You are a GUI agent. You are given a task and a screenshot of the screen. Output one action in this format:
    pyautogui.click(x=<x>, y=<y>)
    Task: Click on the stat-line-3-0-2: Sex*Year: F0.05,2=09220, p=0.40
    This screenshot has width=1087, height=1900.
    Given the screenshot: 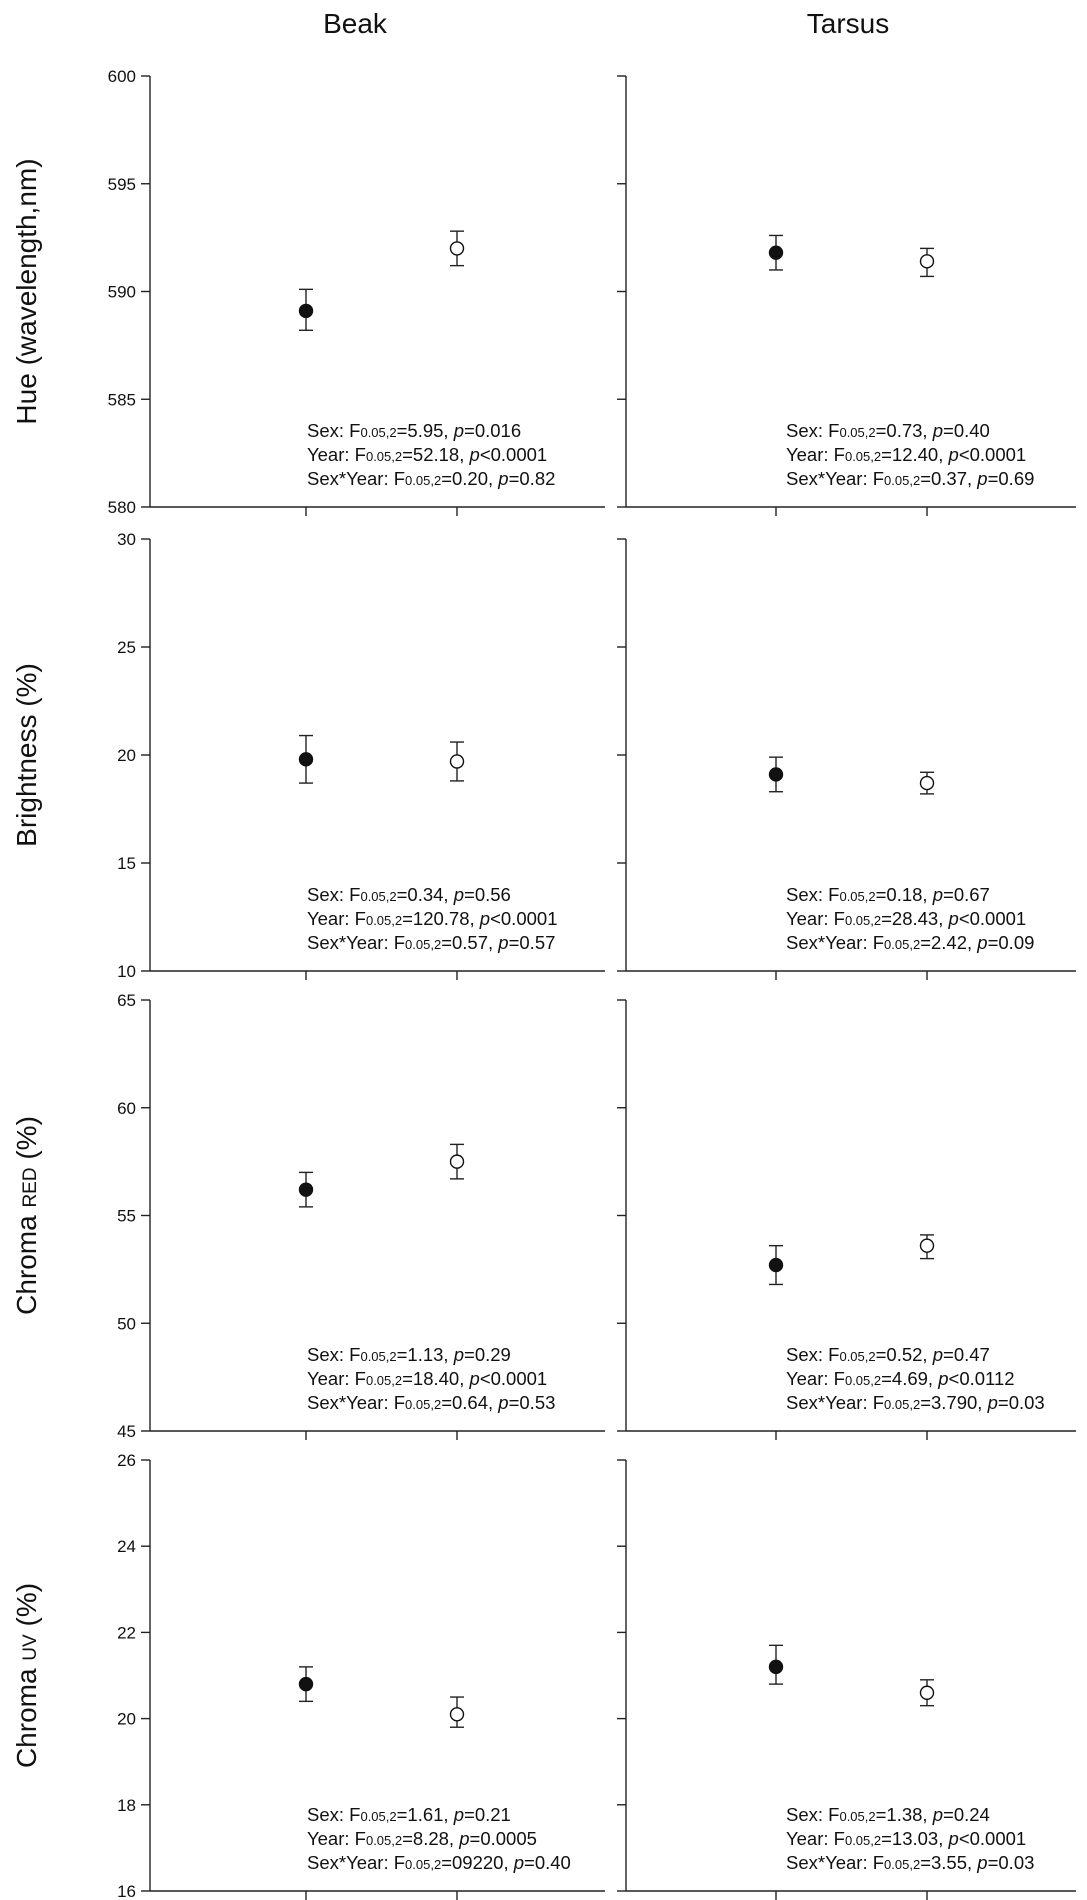 What is the action you would take?
    pyautogui.click(x=439, y=1862)
    